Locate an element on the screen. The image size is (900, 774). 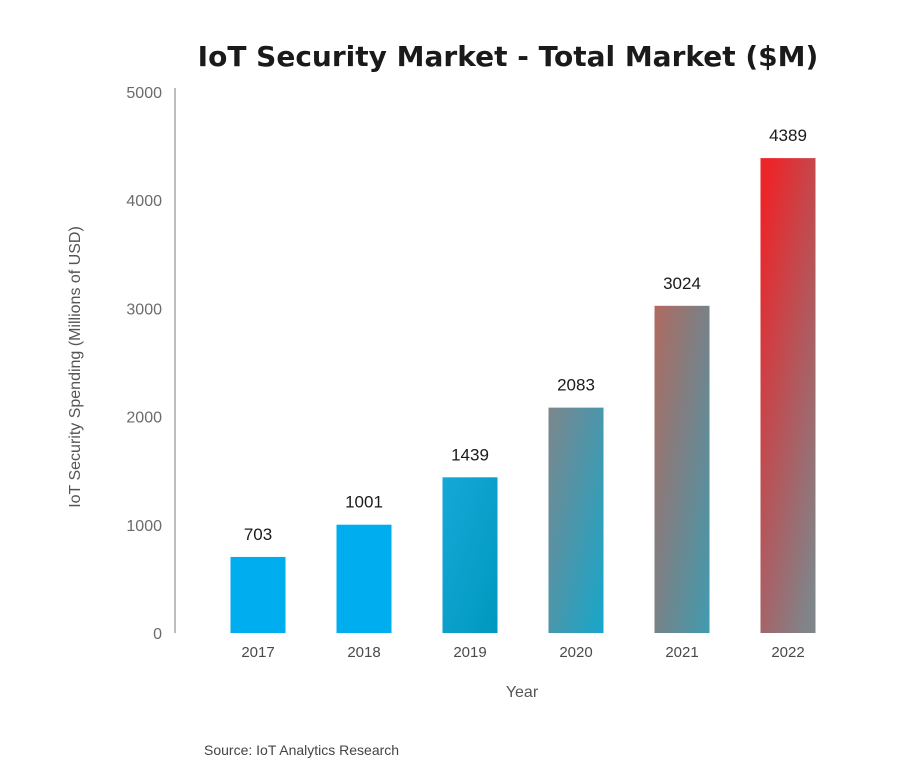
x-tick-label: 2017 is located at coordinates (257, 652).